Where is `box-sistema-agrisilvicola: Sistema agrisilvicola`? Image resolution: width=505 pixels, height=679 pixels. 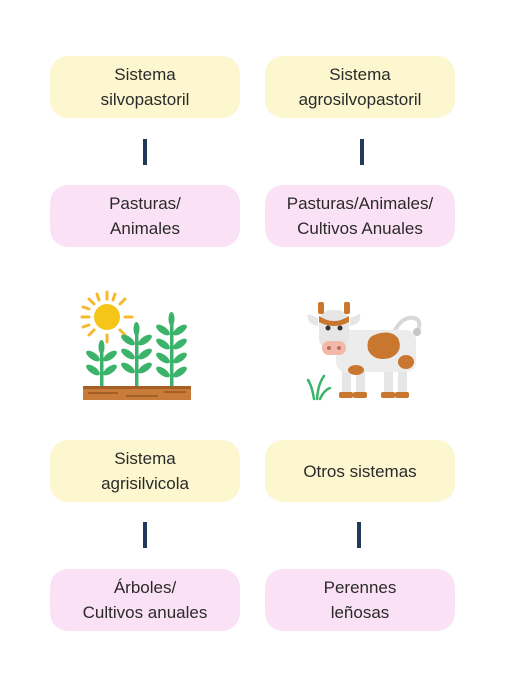
box-sistema-agrisilvicola: Sistema agrisilvicola is located at coordinates (145, 471).